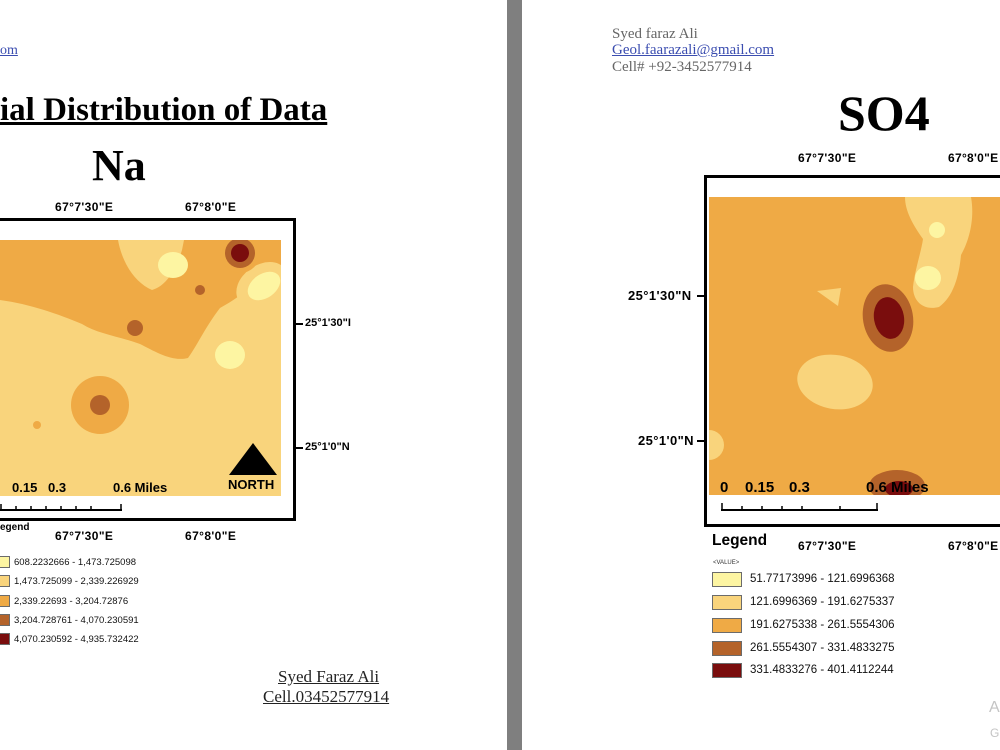  I want to click on legend-item-label: 121.6996369 - 191.6275337, so click(822, 602).